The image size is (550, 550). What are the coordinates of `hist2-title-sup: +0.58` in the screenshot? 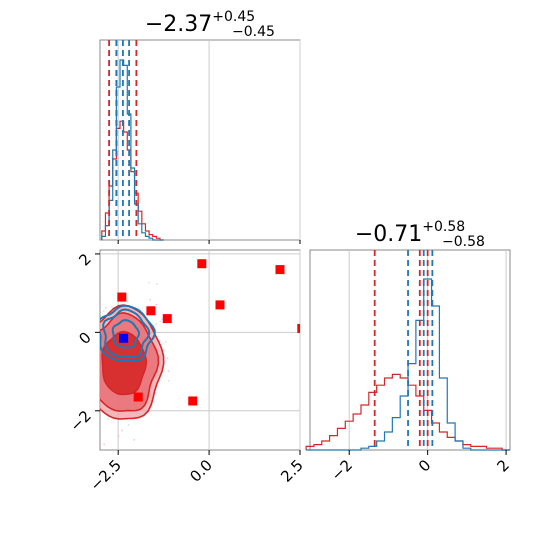 It's located at (443, 227).